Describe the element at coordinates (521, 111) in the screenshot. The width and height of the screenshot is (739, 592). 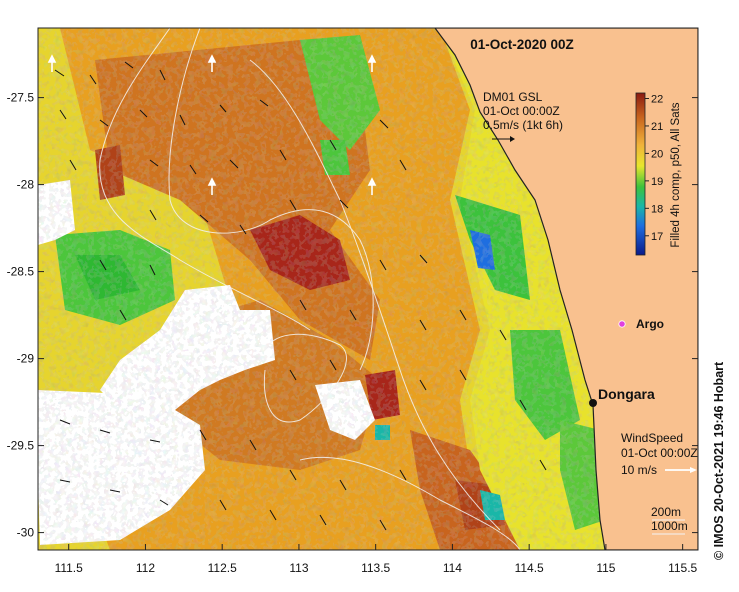
I see `current-legend-time: 01-Oct 00:00Z` at that location.